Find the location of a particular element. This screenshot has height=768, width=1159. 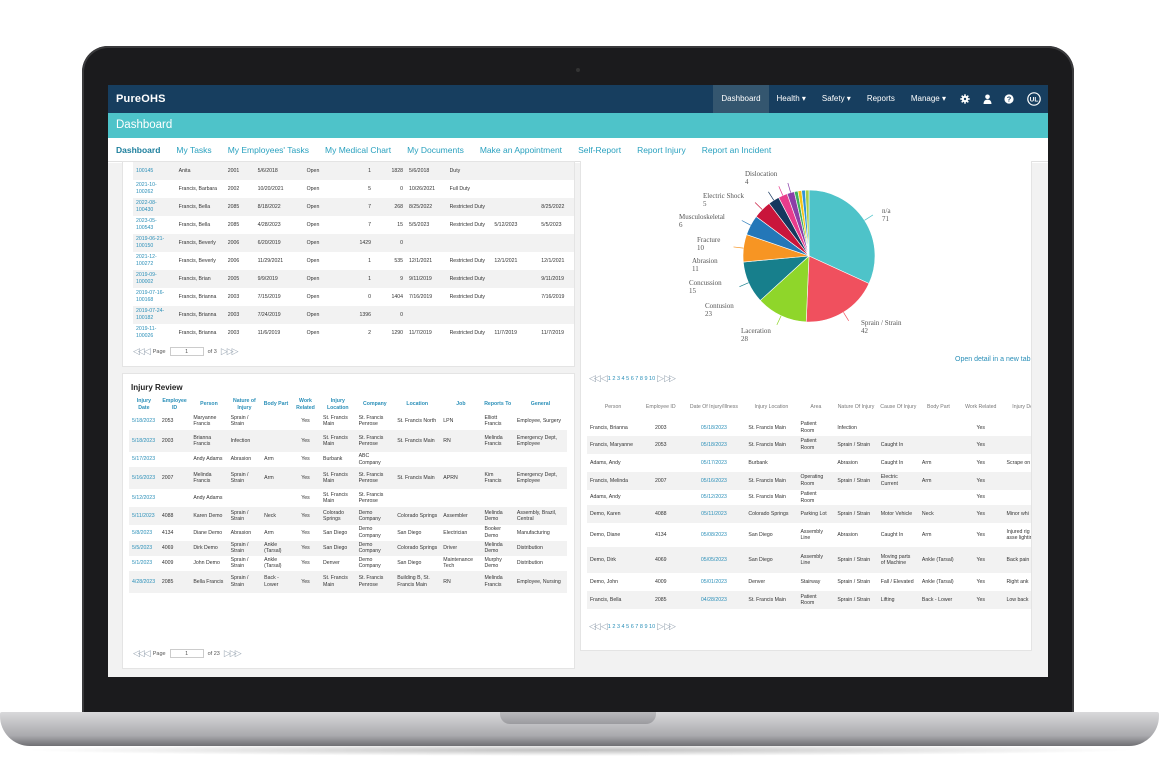

injury-date-link: 05/08/2023 is located at coordinates (713, 534).